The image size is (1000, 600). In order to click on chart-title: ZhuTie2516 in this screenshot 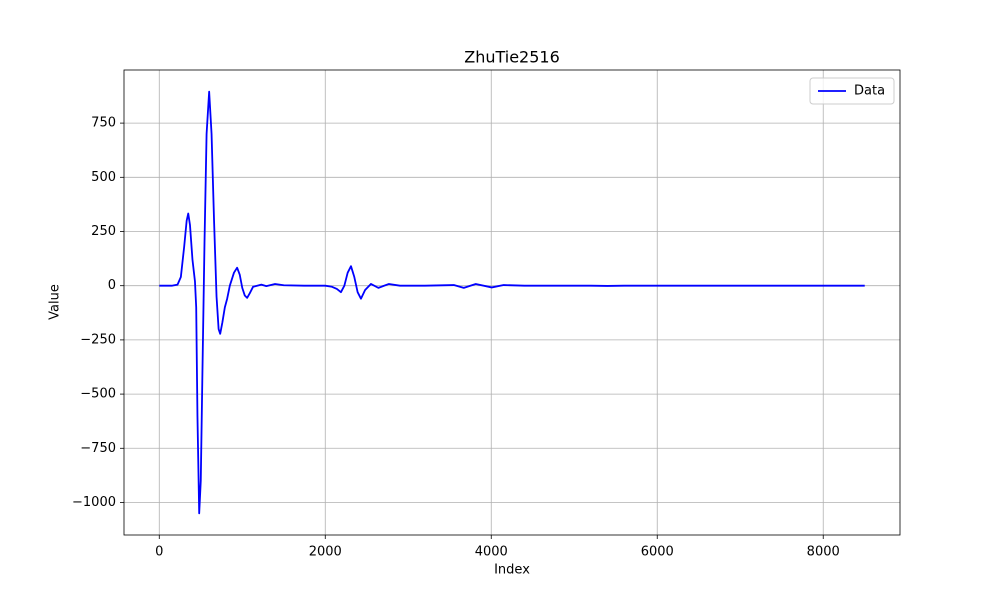, I will do `click(512, 57)`.